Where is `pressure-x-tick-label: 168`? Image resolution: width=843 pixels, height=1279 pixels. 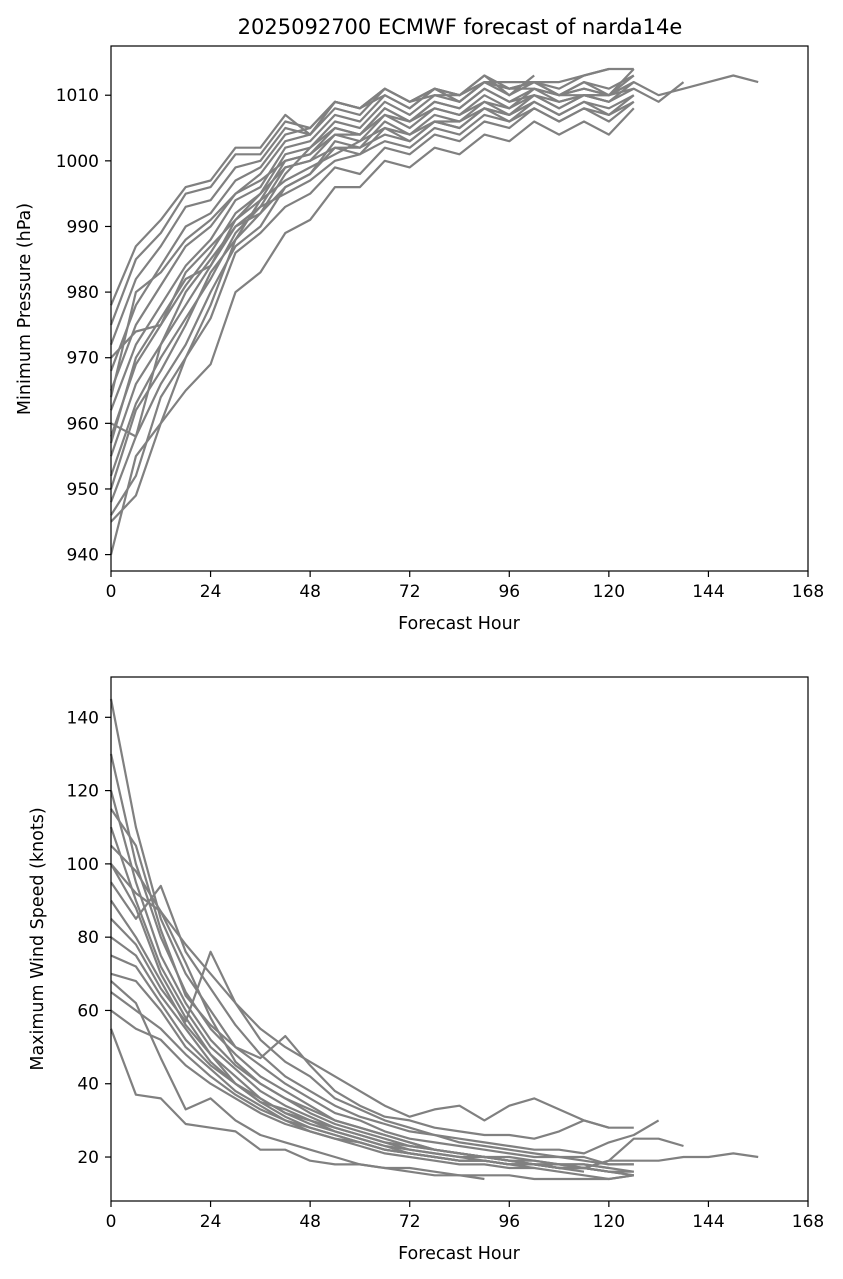
pressure-x-tick-label: 168 is located at coordinates (808, 592).